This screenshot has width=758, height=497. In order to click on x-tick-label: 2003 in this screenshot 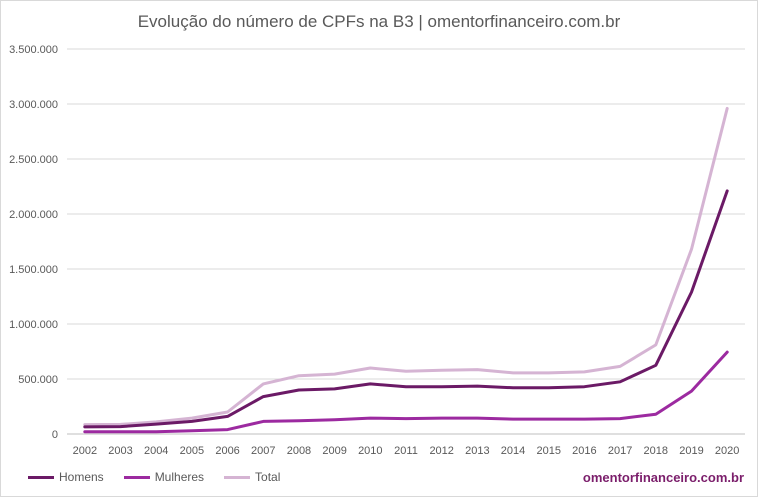, I will do `click(120, 451)`.